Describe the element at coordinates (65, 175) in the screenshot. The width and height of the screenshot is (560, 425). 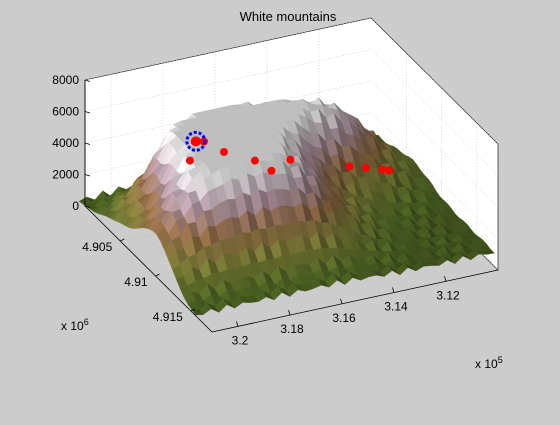
I see `z-tick-label: 2000` at that location.